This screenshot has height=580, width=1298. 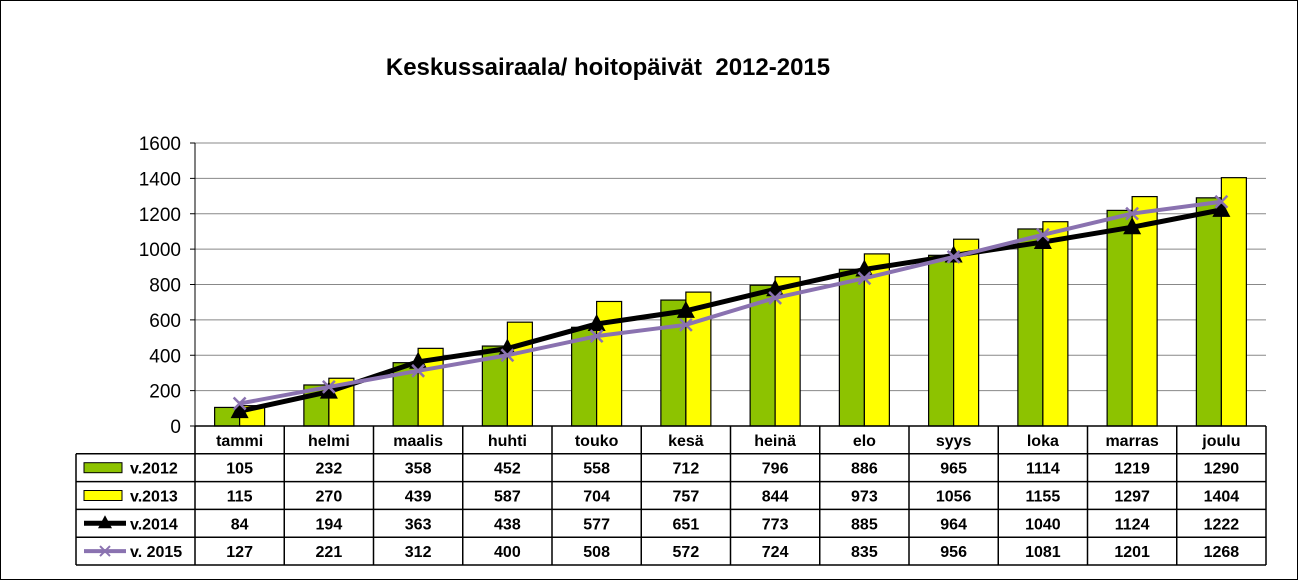 What do you see at coordinates (519, 374) in the screenshot?
I see `bar-v2013-huhti` at bounding box center [519, 374].